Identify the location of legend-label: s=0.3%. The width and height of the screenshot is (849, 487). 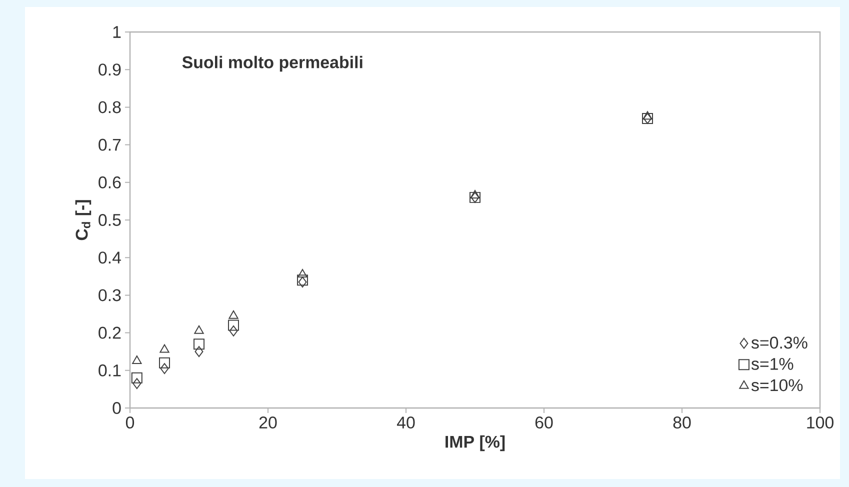
(779, 342).